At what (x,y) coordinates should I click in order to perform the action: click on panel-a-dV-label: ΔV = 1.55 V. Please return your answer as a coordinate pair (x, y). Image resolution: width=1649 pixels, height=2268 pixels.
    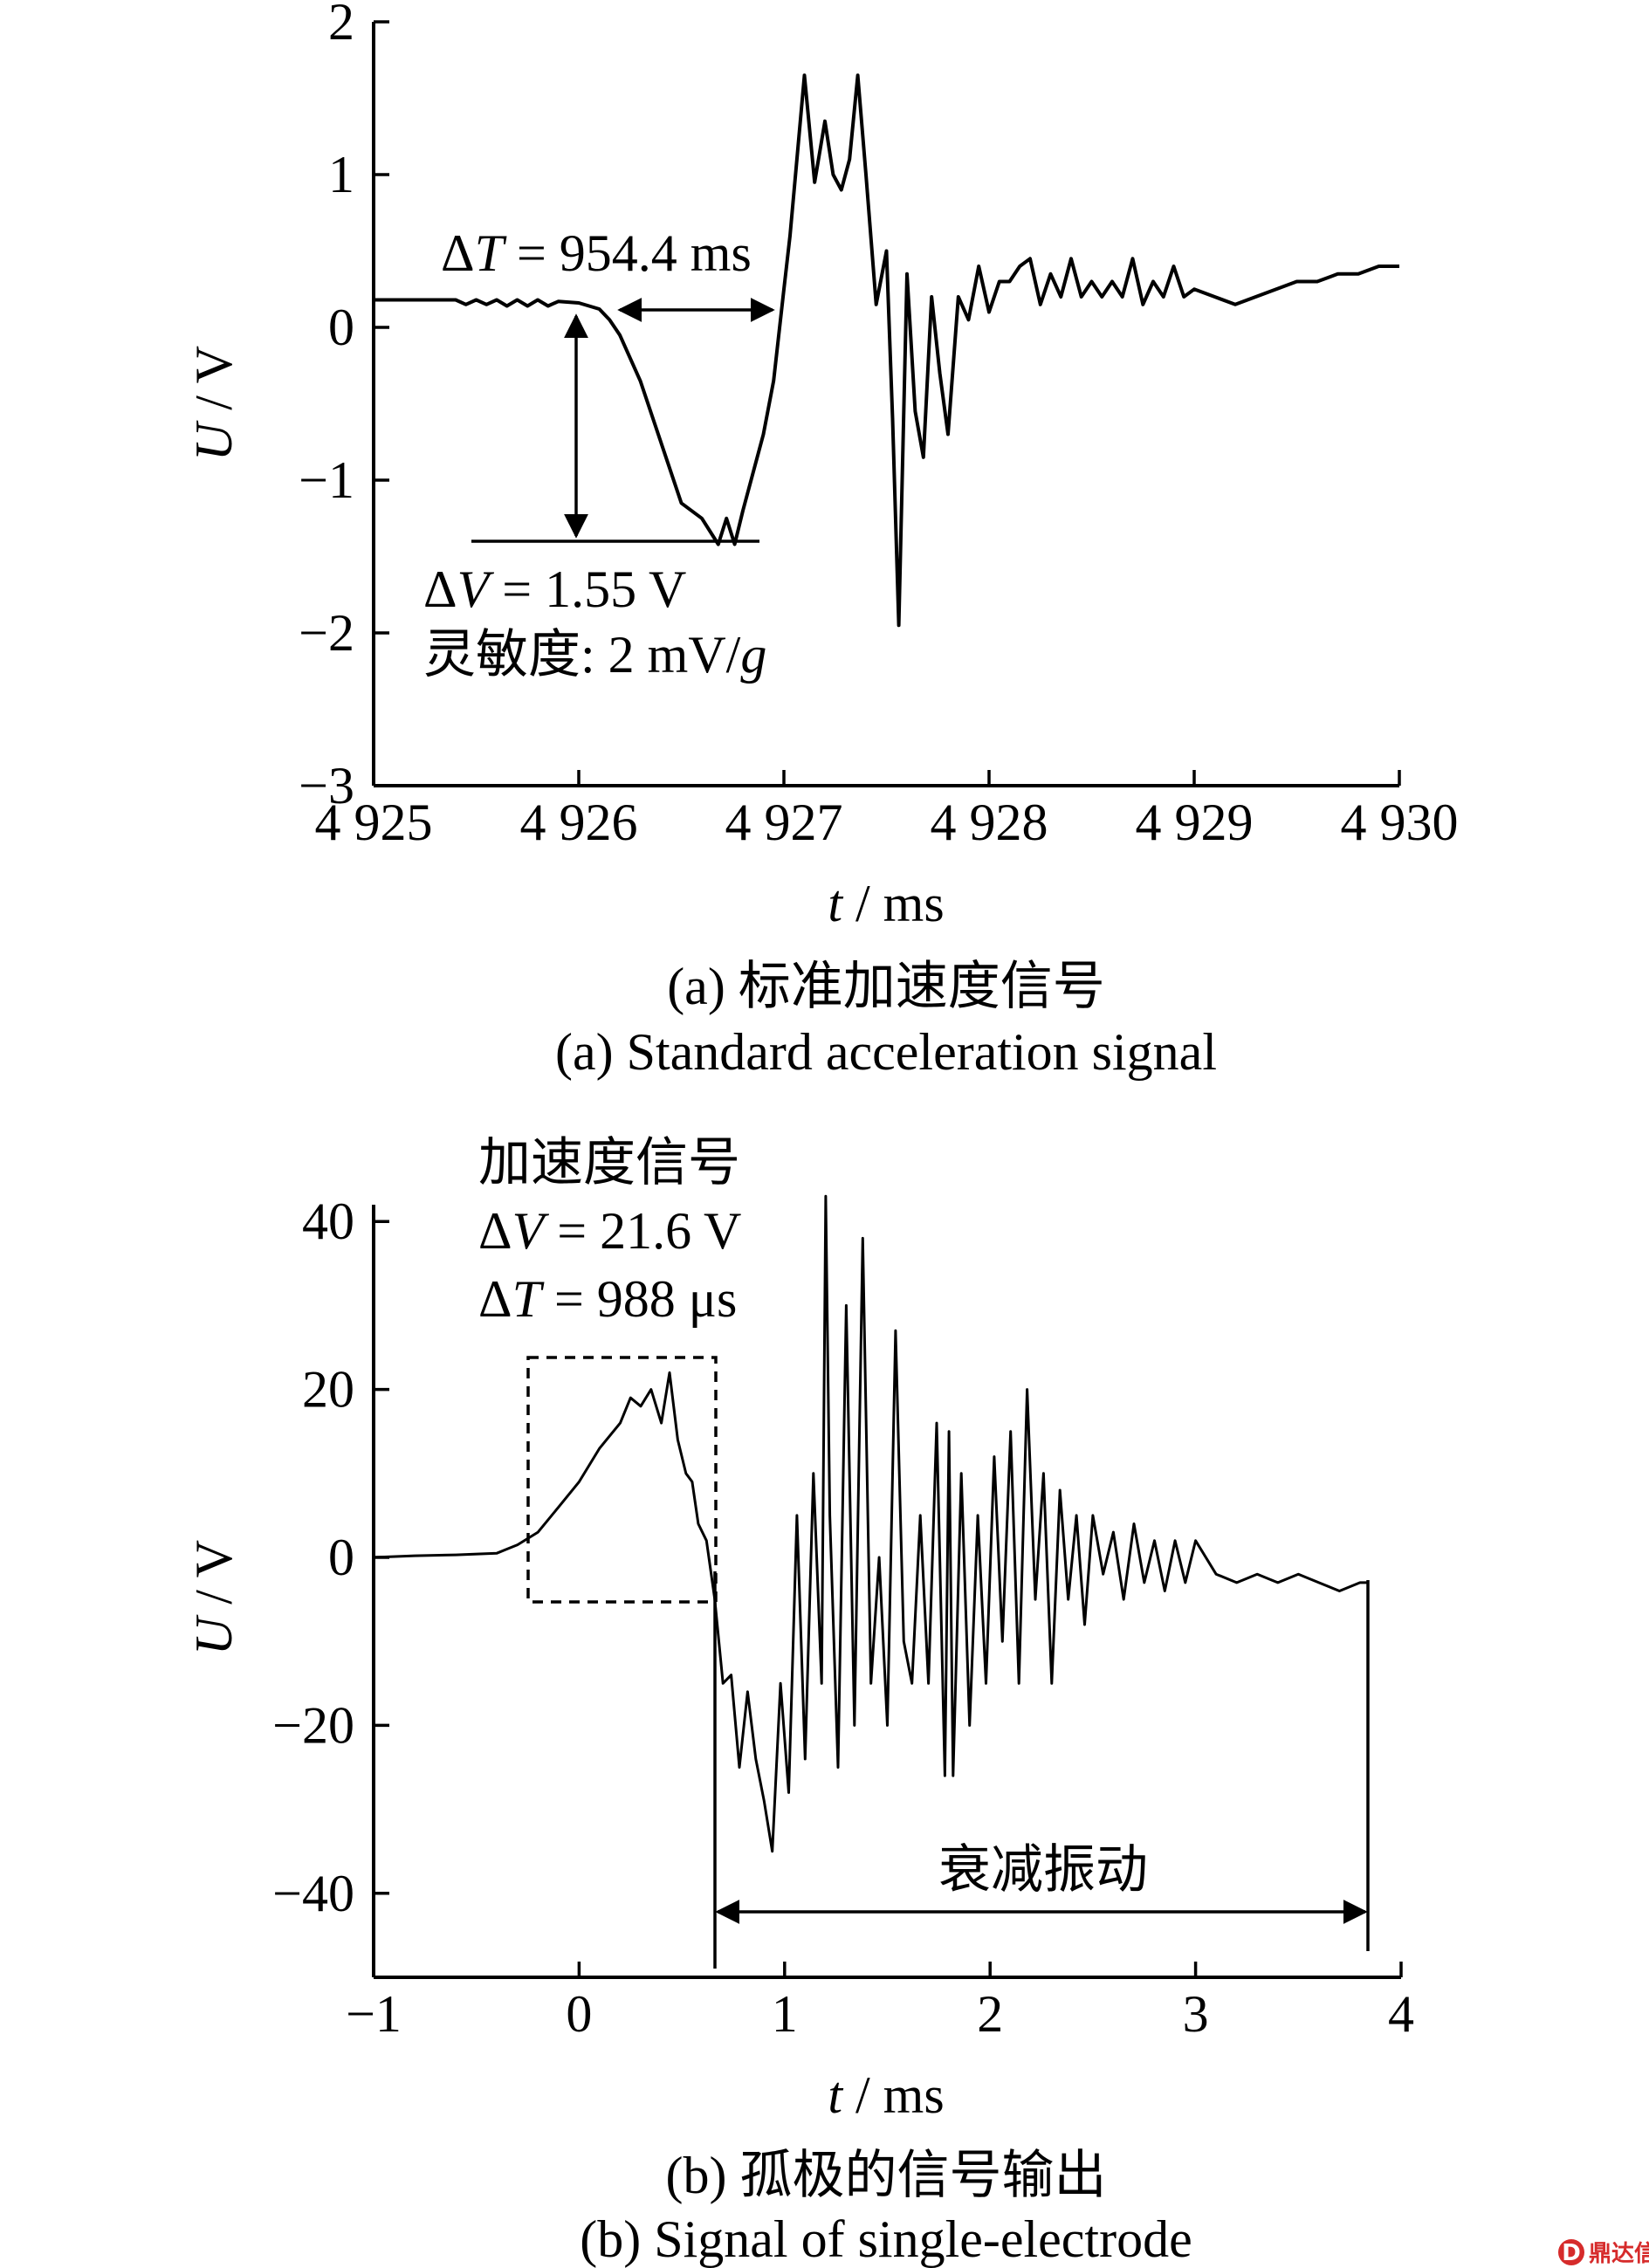
    Looking at the image, I should click on (554, 589).